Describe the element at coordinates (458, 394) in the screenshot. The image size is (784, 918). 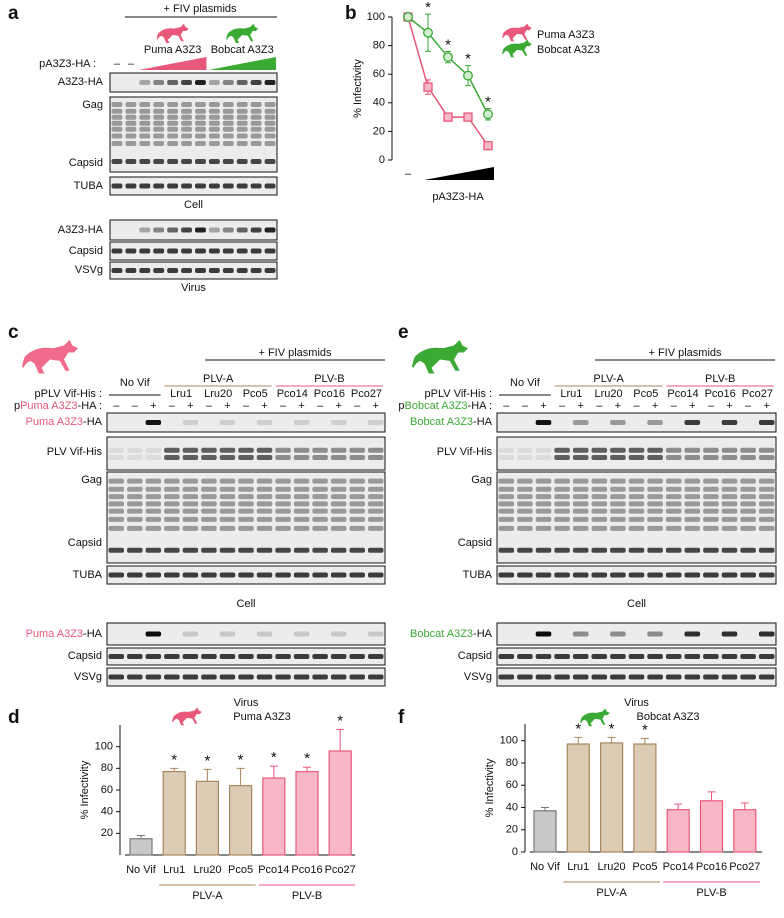
I see `vif-label: pPLV Vif-His :` at that location.